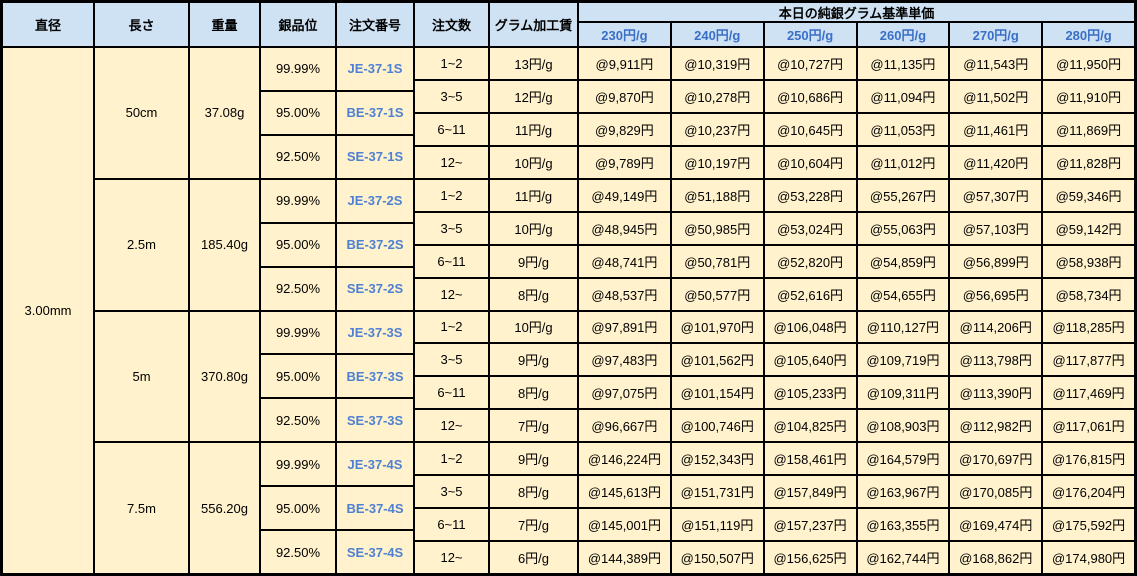 The image size is (1137, 576). I want to click on length-cell: 50cm, so click(141, 113).